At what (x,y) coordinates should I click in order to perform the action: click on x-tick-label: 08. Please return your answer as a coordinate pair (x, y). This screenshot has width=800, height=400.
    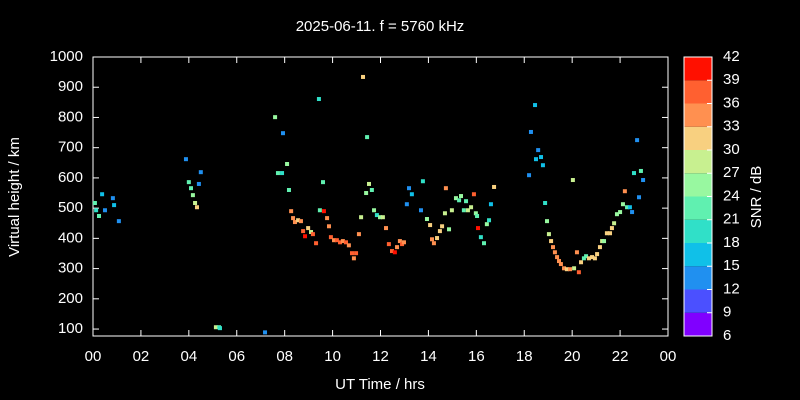
    Looking at the image, I should click on (284, 356).